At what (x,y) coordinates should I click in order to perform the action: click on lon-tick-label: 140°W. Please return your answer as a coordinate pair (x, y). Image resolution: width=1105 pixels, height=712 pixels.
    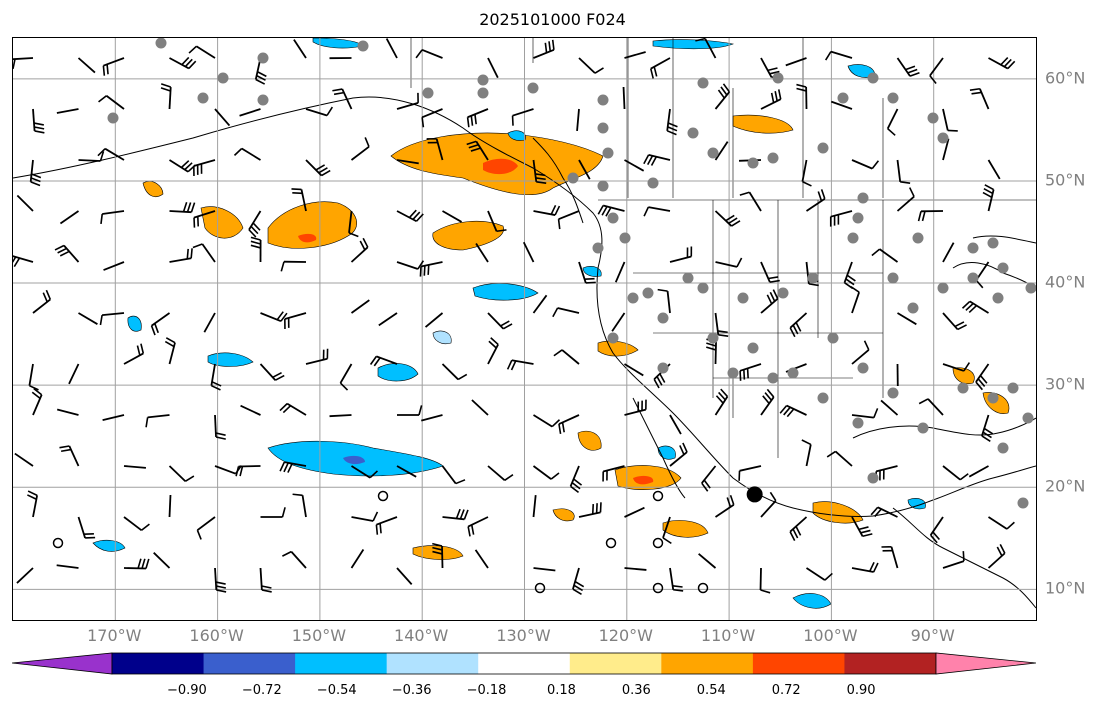
    Looking at the image, I should click on (421, 635).